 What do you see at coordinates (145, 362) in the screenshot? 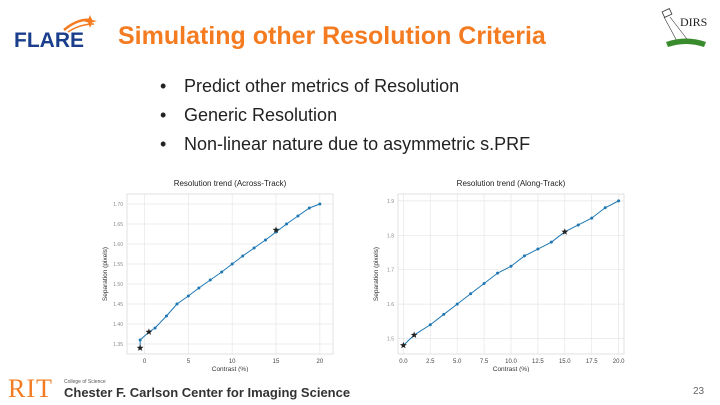
I see `x-tick-label: 0` at bounding box center [145, 362].